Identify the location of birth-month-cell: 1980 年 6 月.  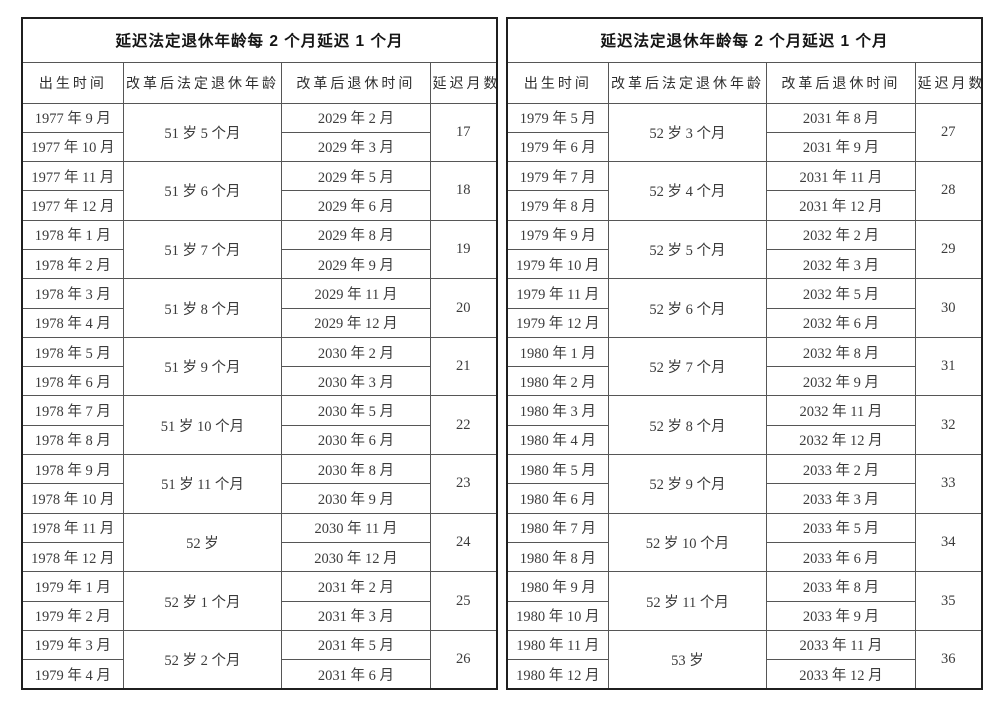
(557, 498).